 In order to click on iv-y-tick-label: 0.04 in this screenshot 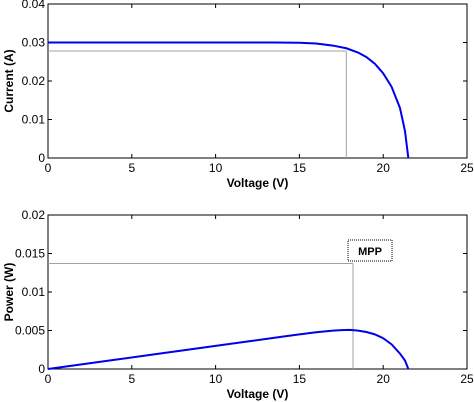, I will do `click(34, 5)`.